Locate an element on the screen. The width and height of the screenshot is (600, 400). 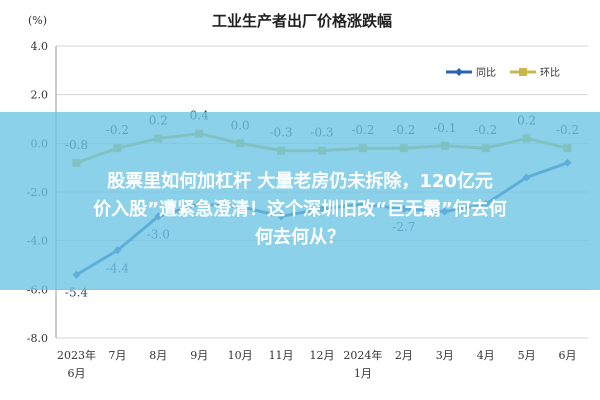
x-tick-label: 10月 is located at coordinates (240, 355).